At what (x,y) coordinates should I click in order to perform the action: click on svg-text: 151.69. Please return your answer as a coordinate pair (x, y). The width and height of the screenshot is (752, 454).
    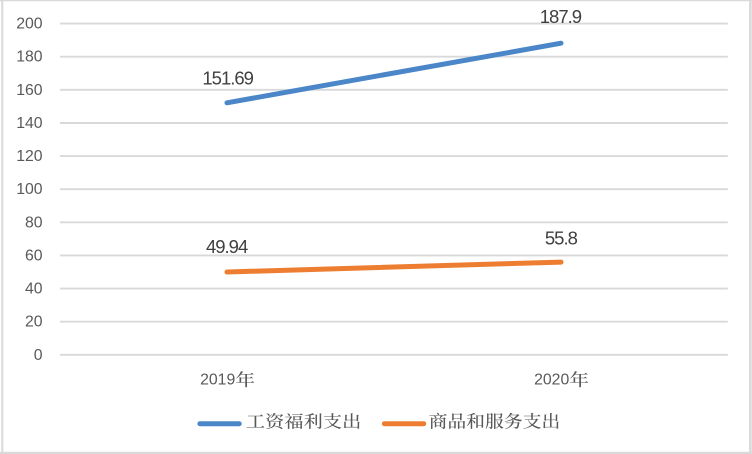
    Looking at the image, I should click on (227, 78).